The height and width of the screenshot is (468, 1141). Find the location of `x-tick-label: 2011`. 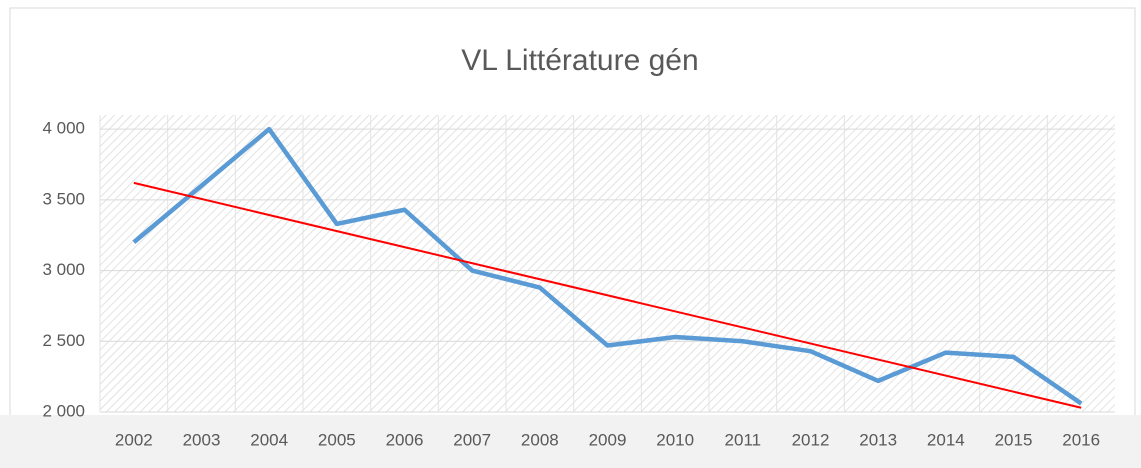

x-tick-label: 2011 is located at coordinates (743, 439).